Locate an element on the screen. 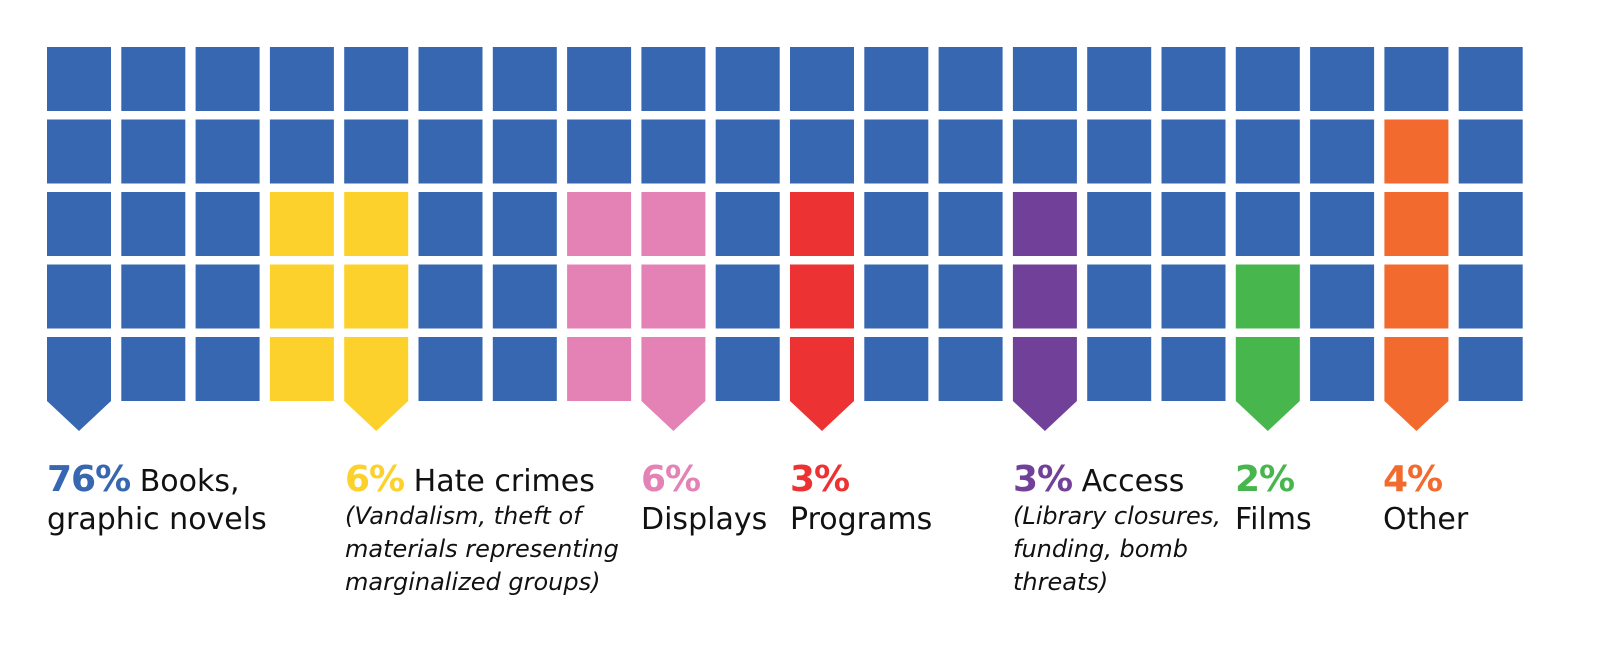 The height and width of the screenshot is (660, 1600). category-label-books-graphic-novels: 76% Books, graphic novels is located at coordinates (157, 500).